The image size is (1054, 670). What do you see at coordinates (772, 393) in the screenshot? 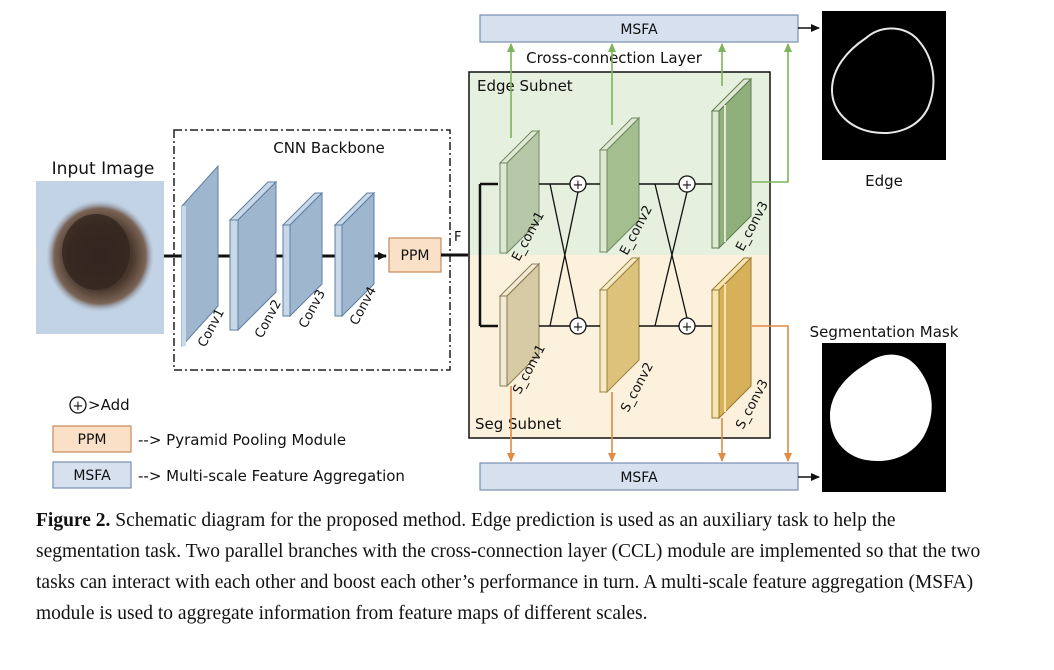
I see `seg-to-msfa-arrow` at bounding box center [772, 393].